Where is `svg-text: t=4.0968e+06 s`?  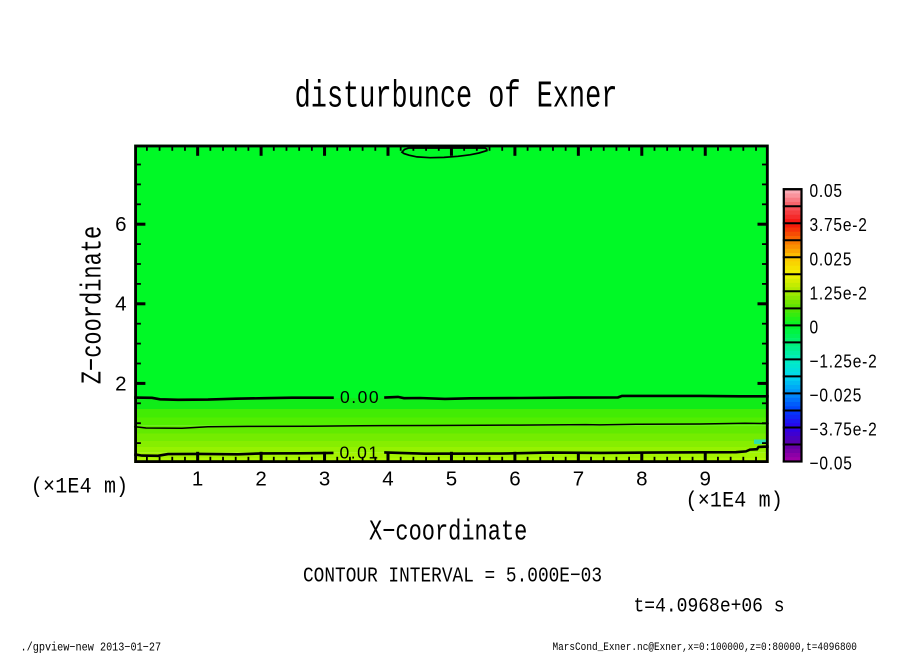
svg-text: t=4.0968e+06 s is located at coordinates (709, 605).